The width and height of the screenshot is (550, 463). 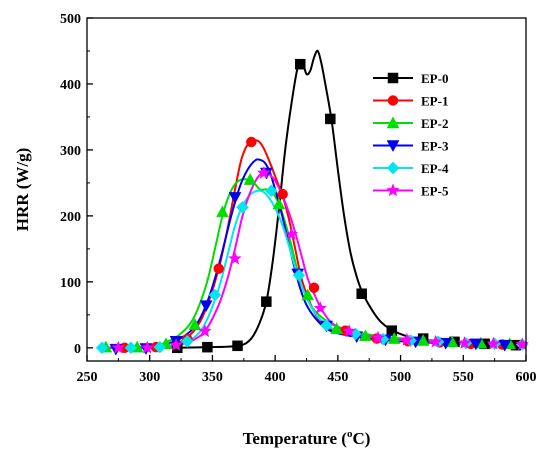 What do you see at coordinates (434, 101) in the screenshot?
I see `legend-label: EP-1` at bounding box center [434, 101].